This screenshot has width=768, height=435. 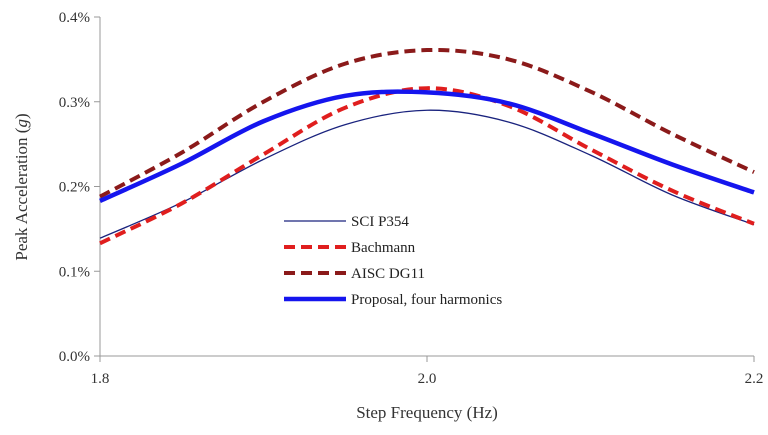 I want to click on legend-label-proposal: Proposal, four harmonics, so click(x=426, y=300).